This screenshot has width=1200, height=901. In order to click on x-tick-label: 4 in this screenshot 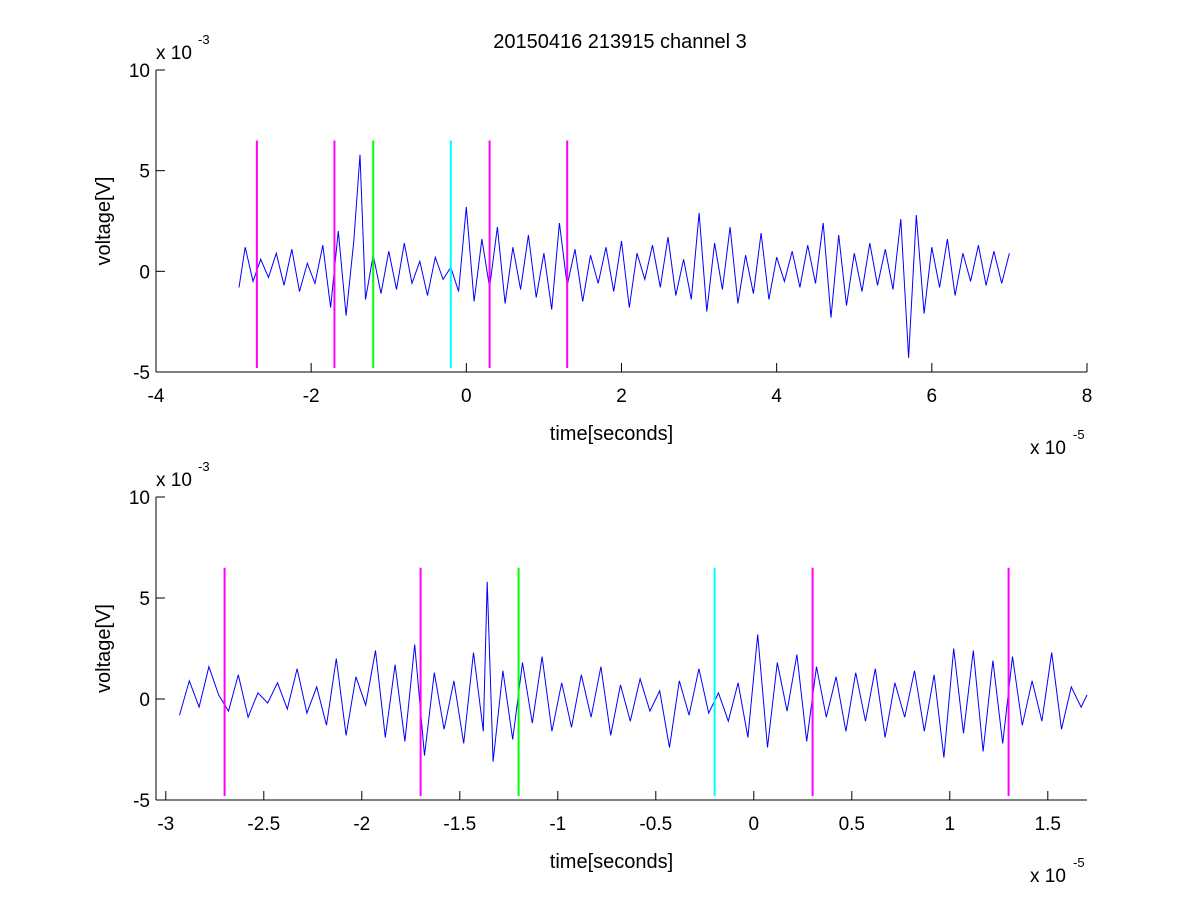, I will do `click(776, 396)`.